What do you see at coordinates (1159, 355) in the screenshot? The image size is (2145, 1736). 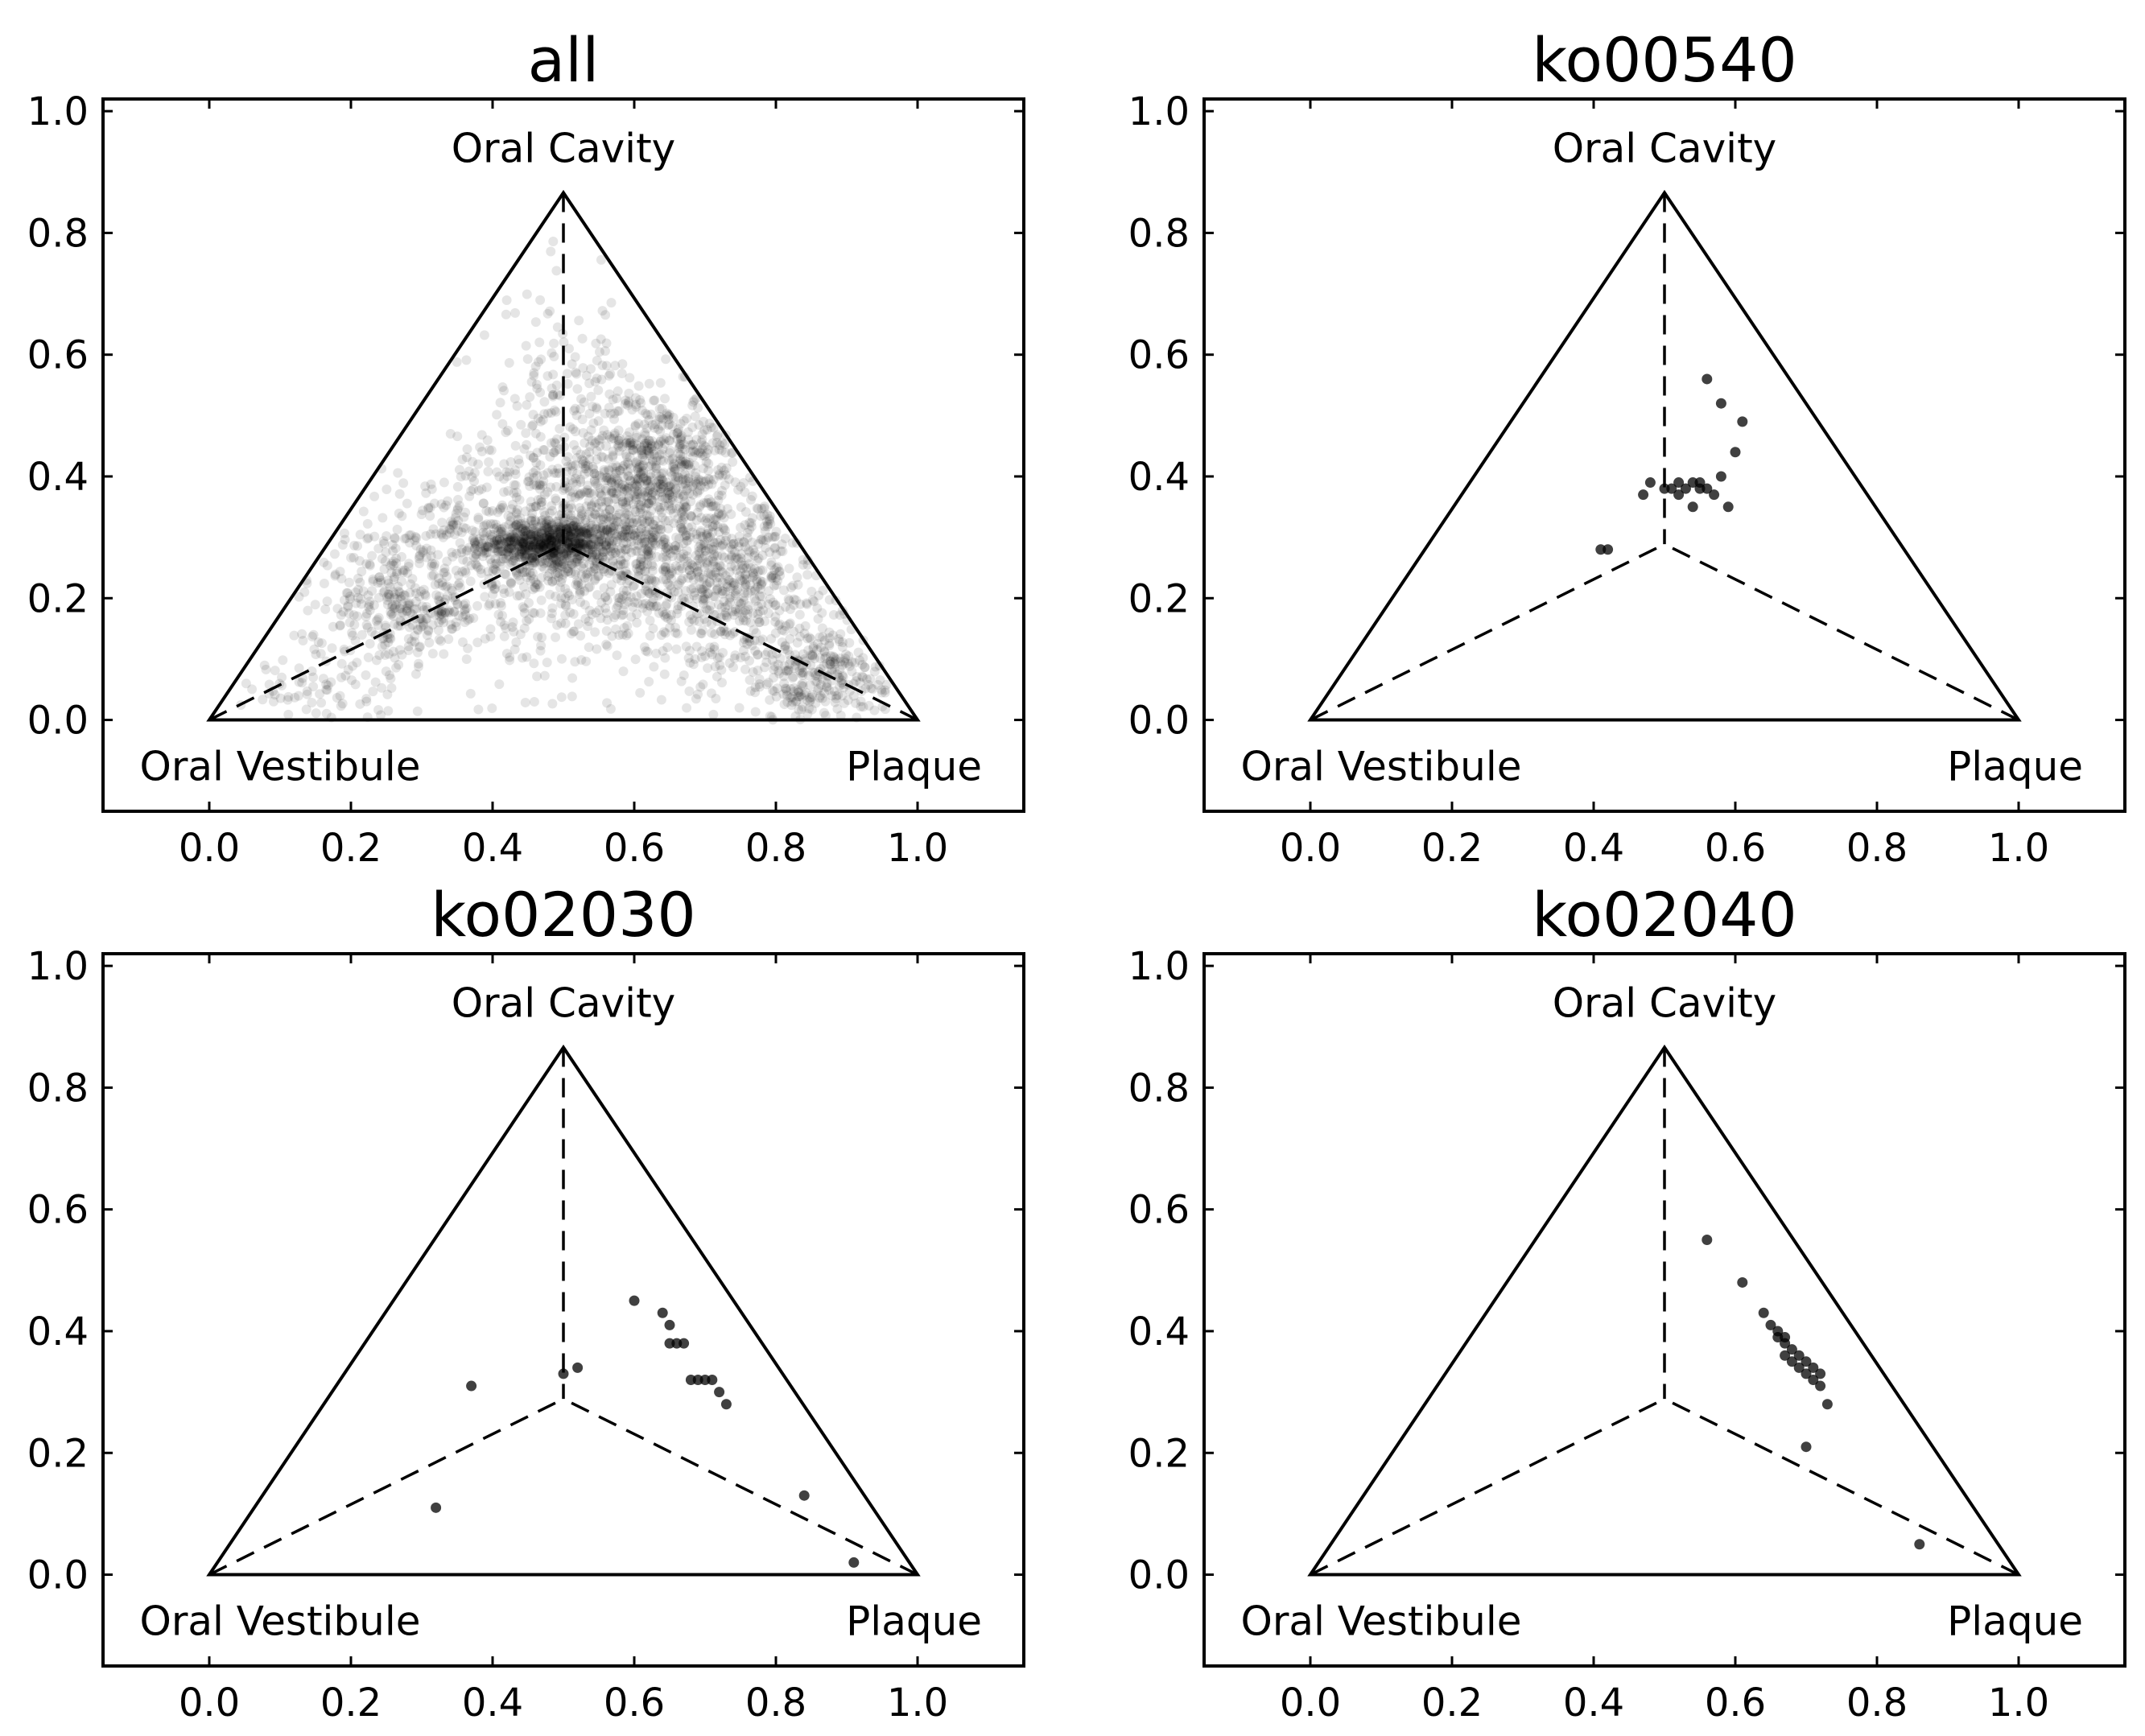 I see `y-tick-label: 0.6` at bounding box center [1159, 355].